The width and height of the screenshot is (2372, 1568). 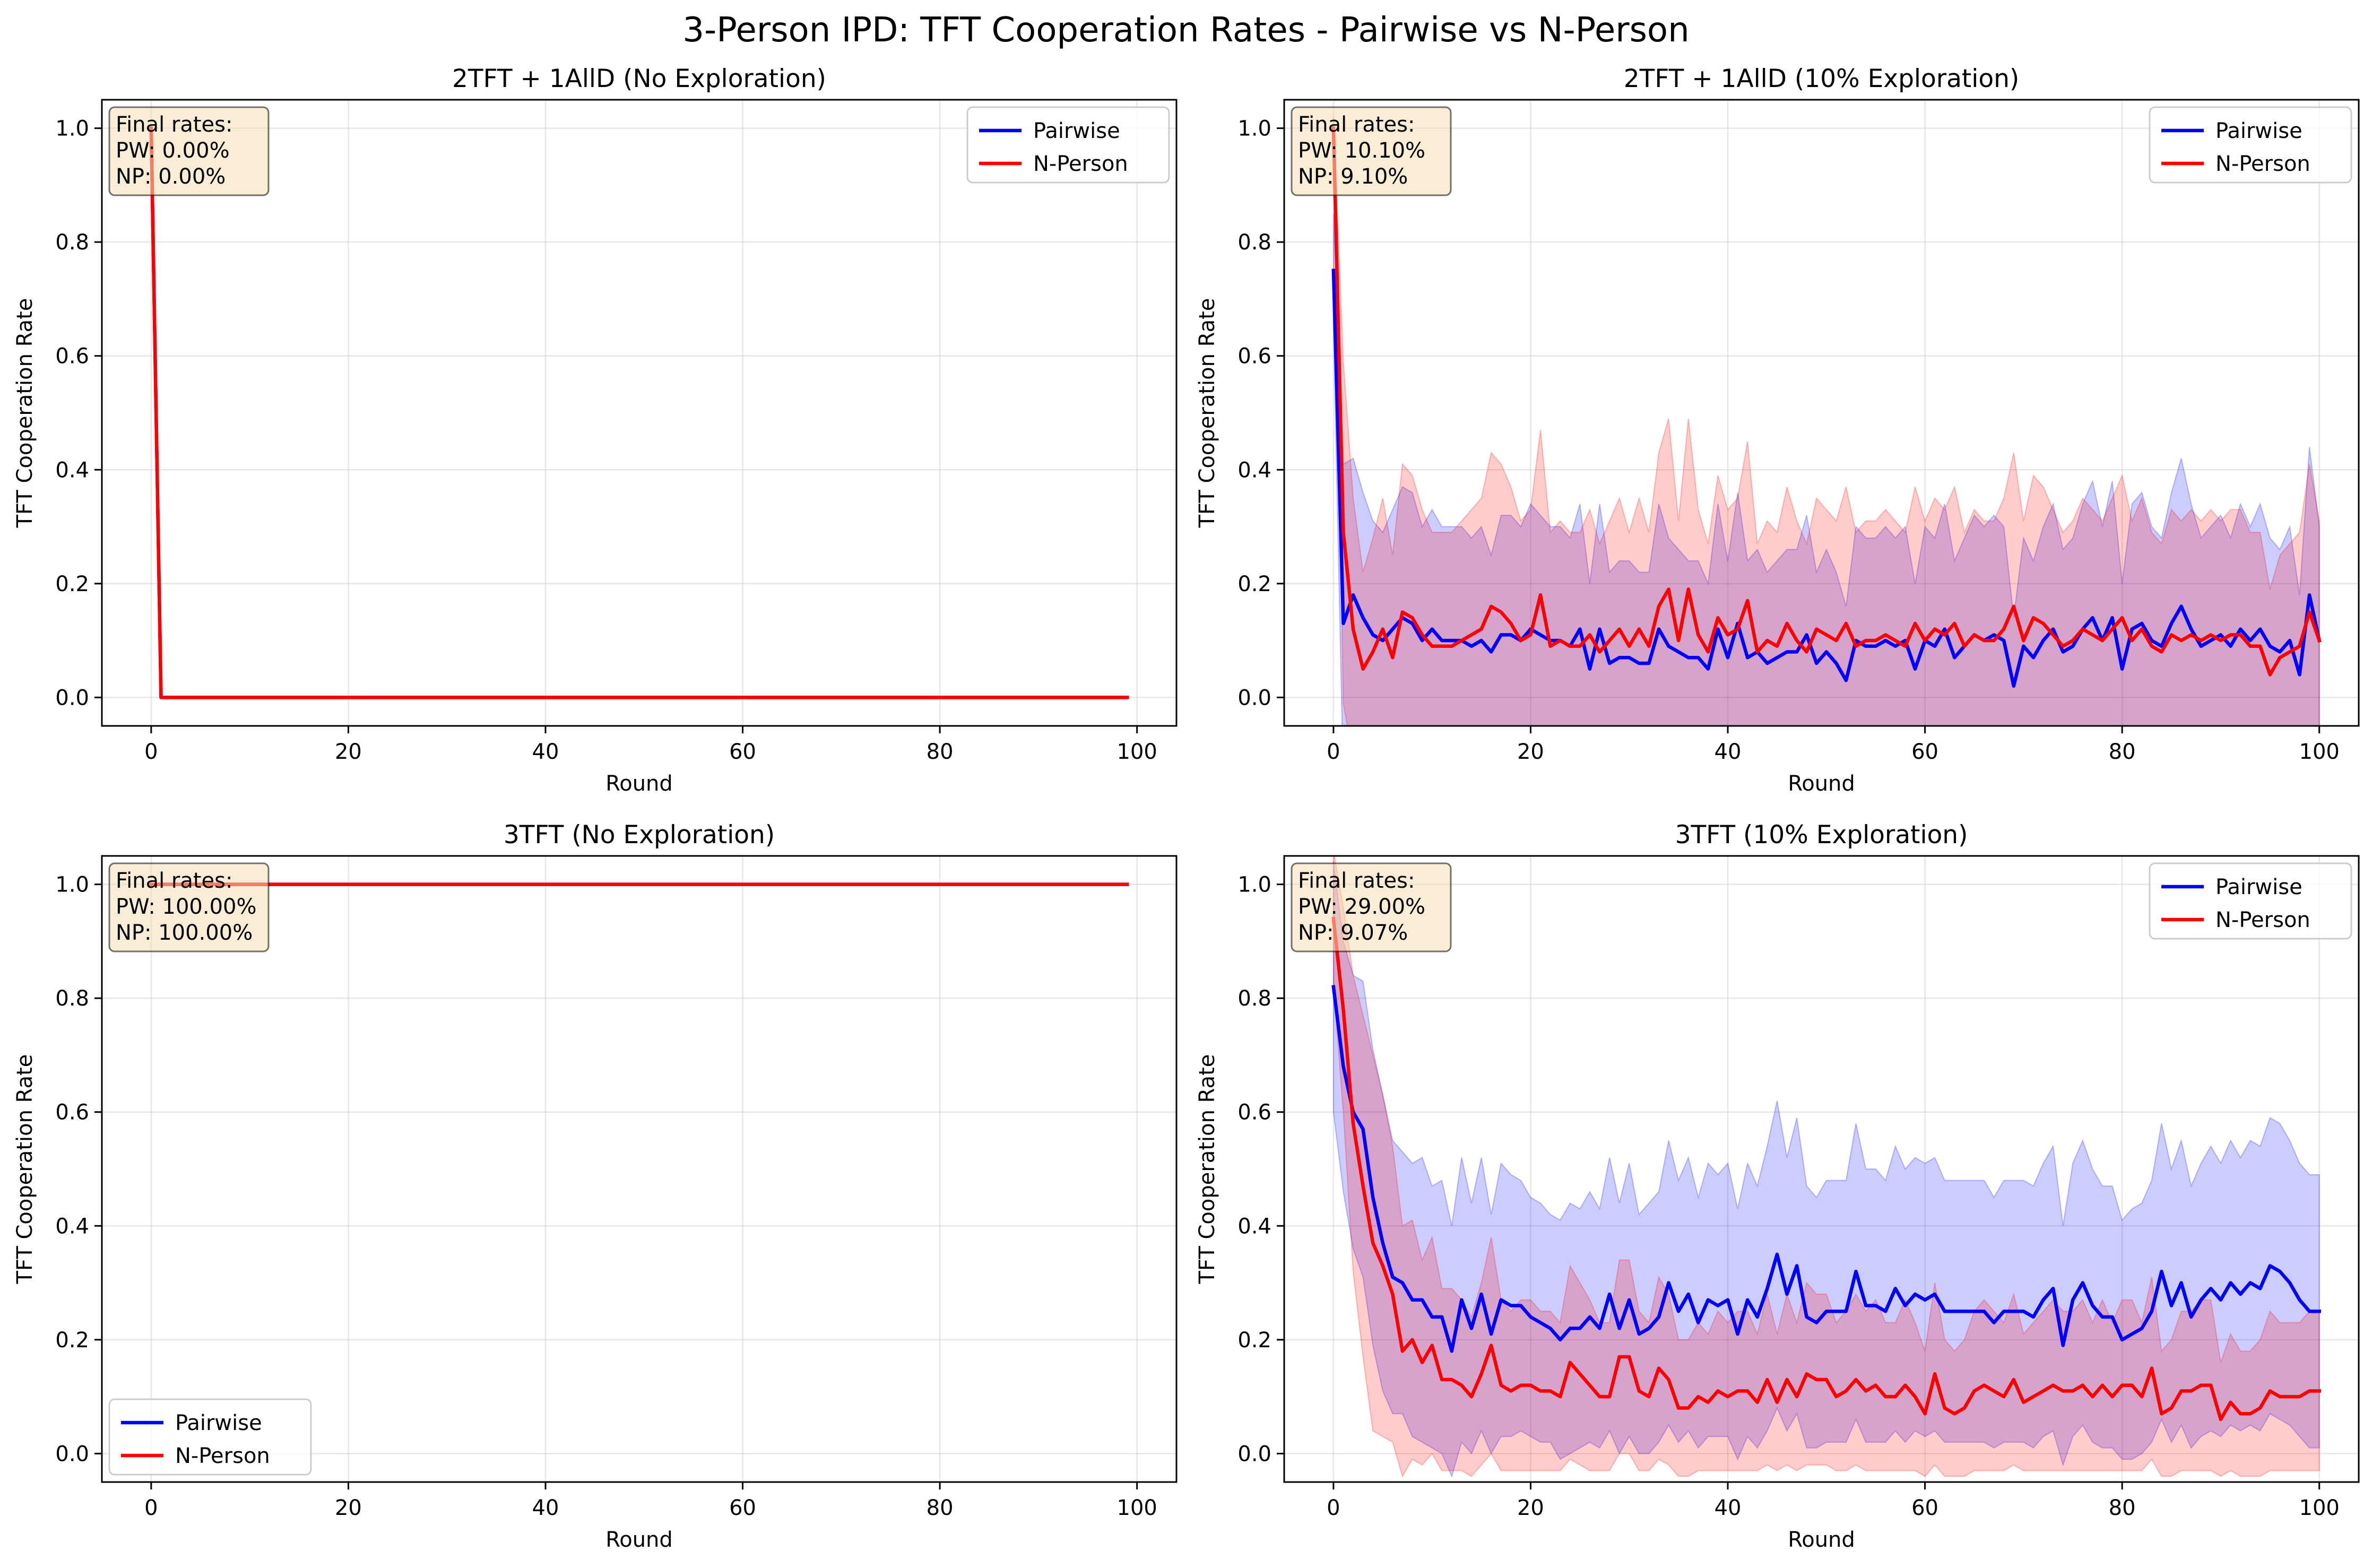 What do you see at coordinates (1361, 150) in the screenshot?
I see `annotation-line: PW: 10.10%` at bounding box center [1361, 150].